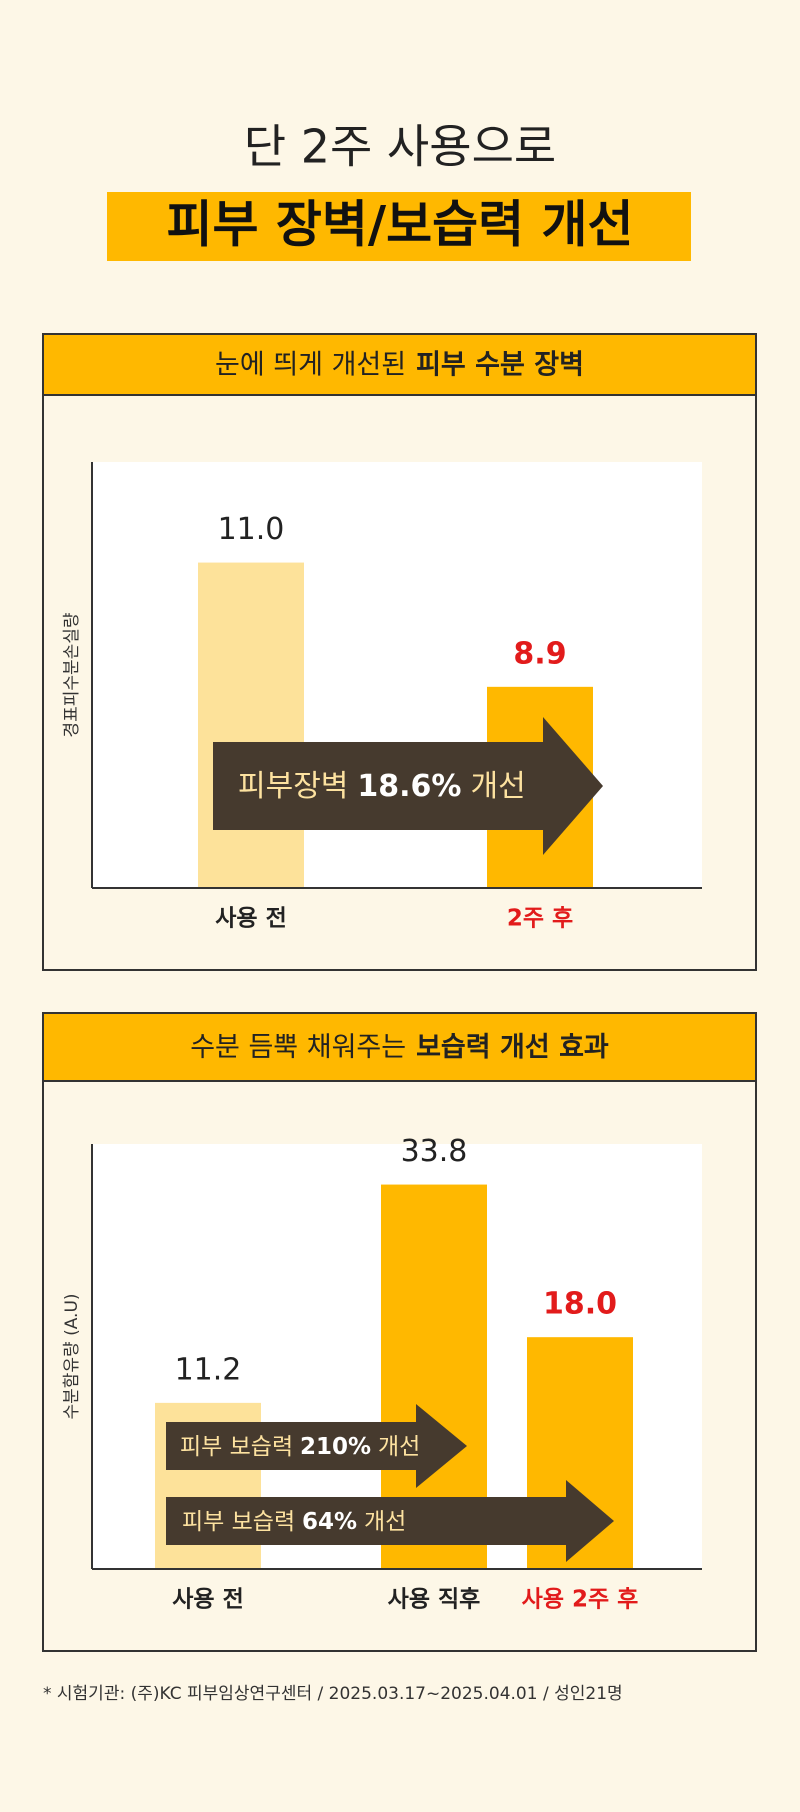 This screenshot has width=800, height=1812. I want to click on annotation: 피부장벽 18.6% 개선, so click(382, 786).